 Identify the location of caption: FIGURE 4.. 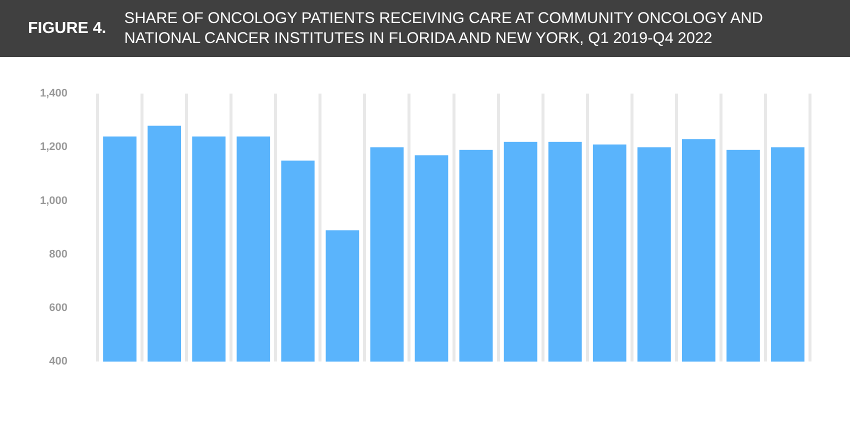
(67, 29).